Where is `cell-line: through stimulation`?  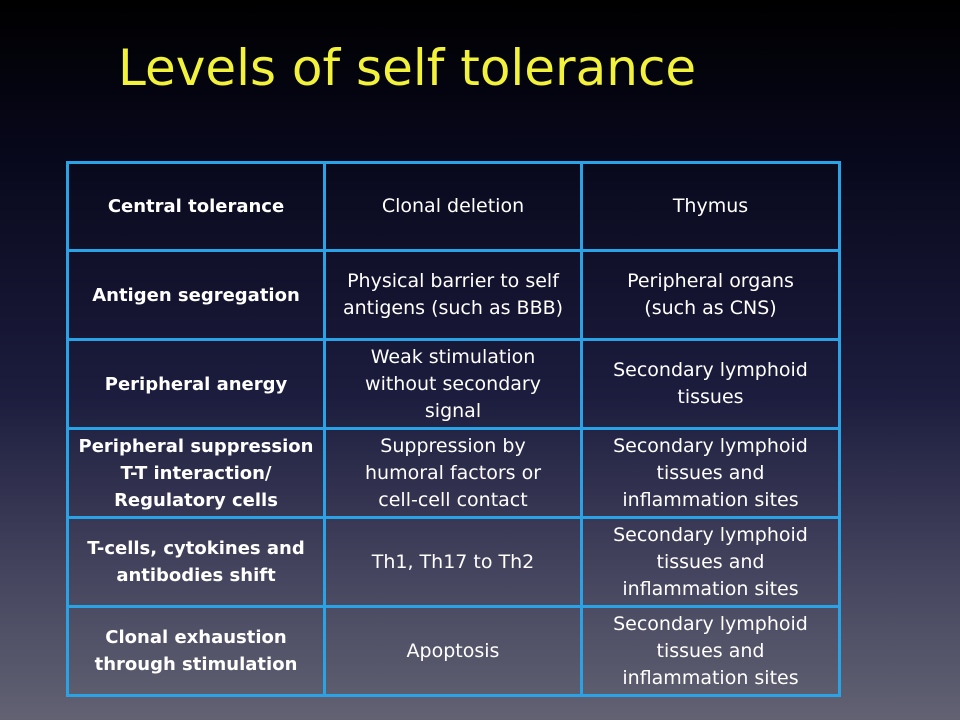
cell-line: through stimulation is located at coordinates (196, 664).